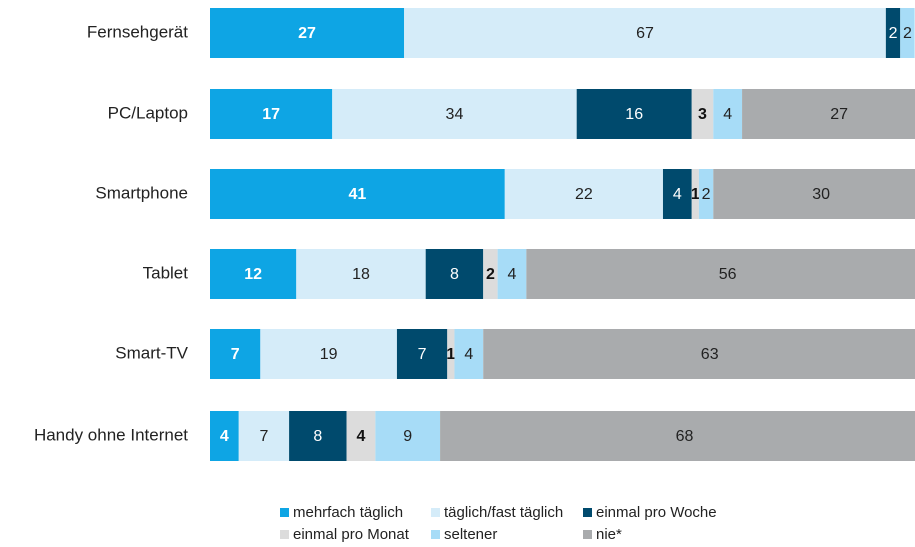 This screenshot has height=547, width=915. I want to click on data-label: 67, so click(645, 33).